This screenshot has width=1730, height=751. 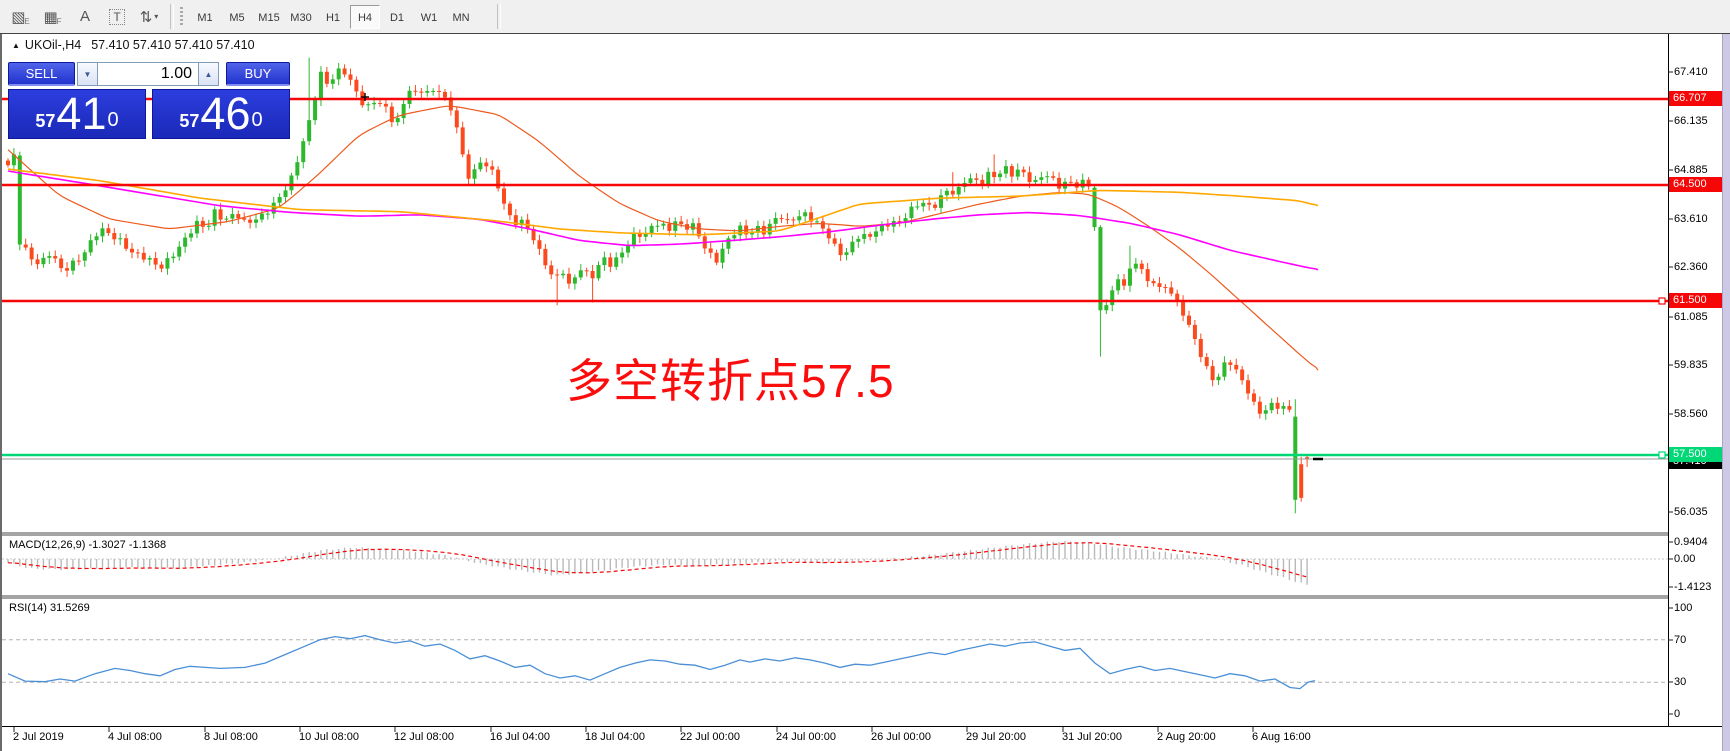 What do you see at coordinates (1695, 184) in the screenshot?
I see `price-level-badge: 64.500` at bounding box center [1695, 184].